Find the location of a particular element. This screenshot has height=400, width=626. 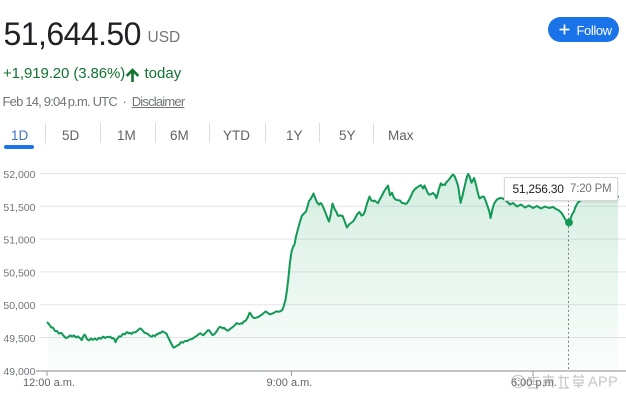

svg-text: 49,000 is located at coordinates (19, 372).